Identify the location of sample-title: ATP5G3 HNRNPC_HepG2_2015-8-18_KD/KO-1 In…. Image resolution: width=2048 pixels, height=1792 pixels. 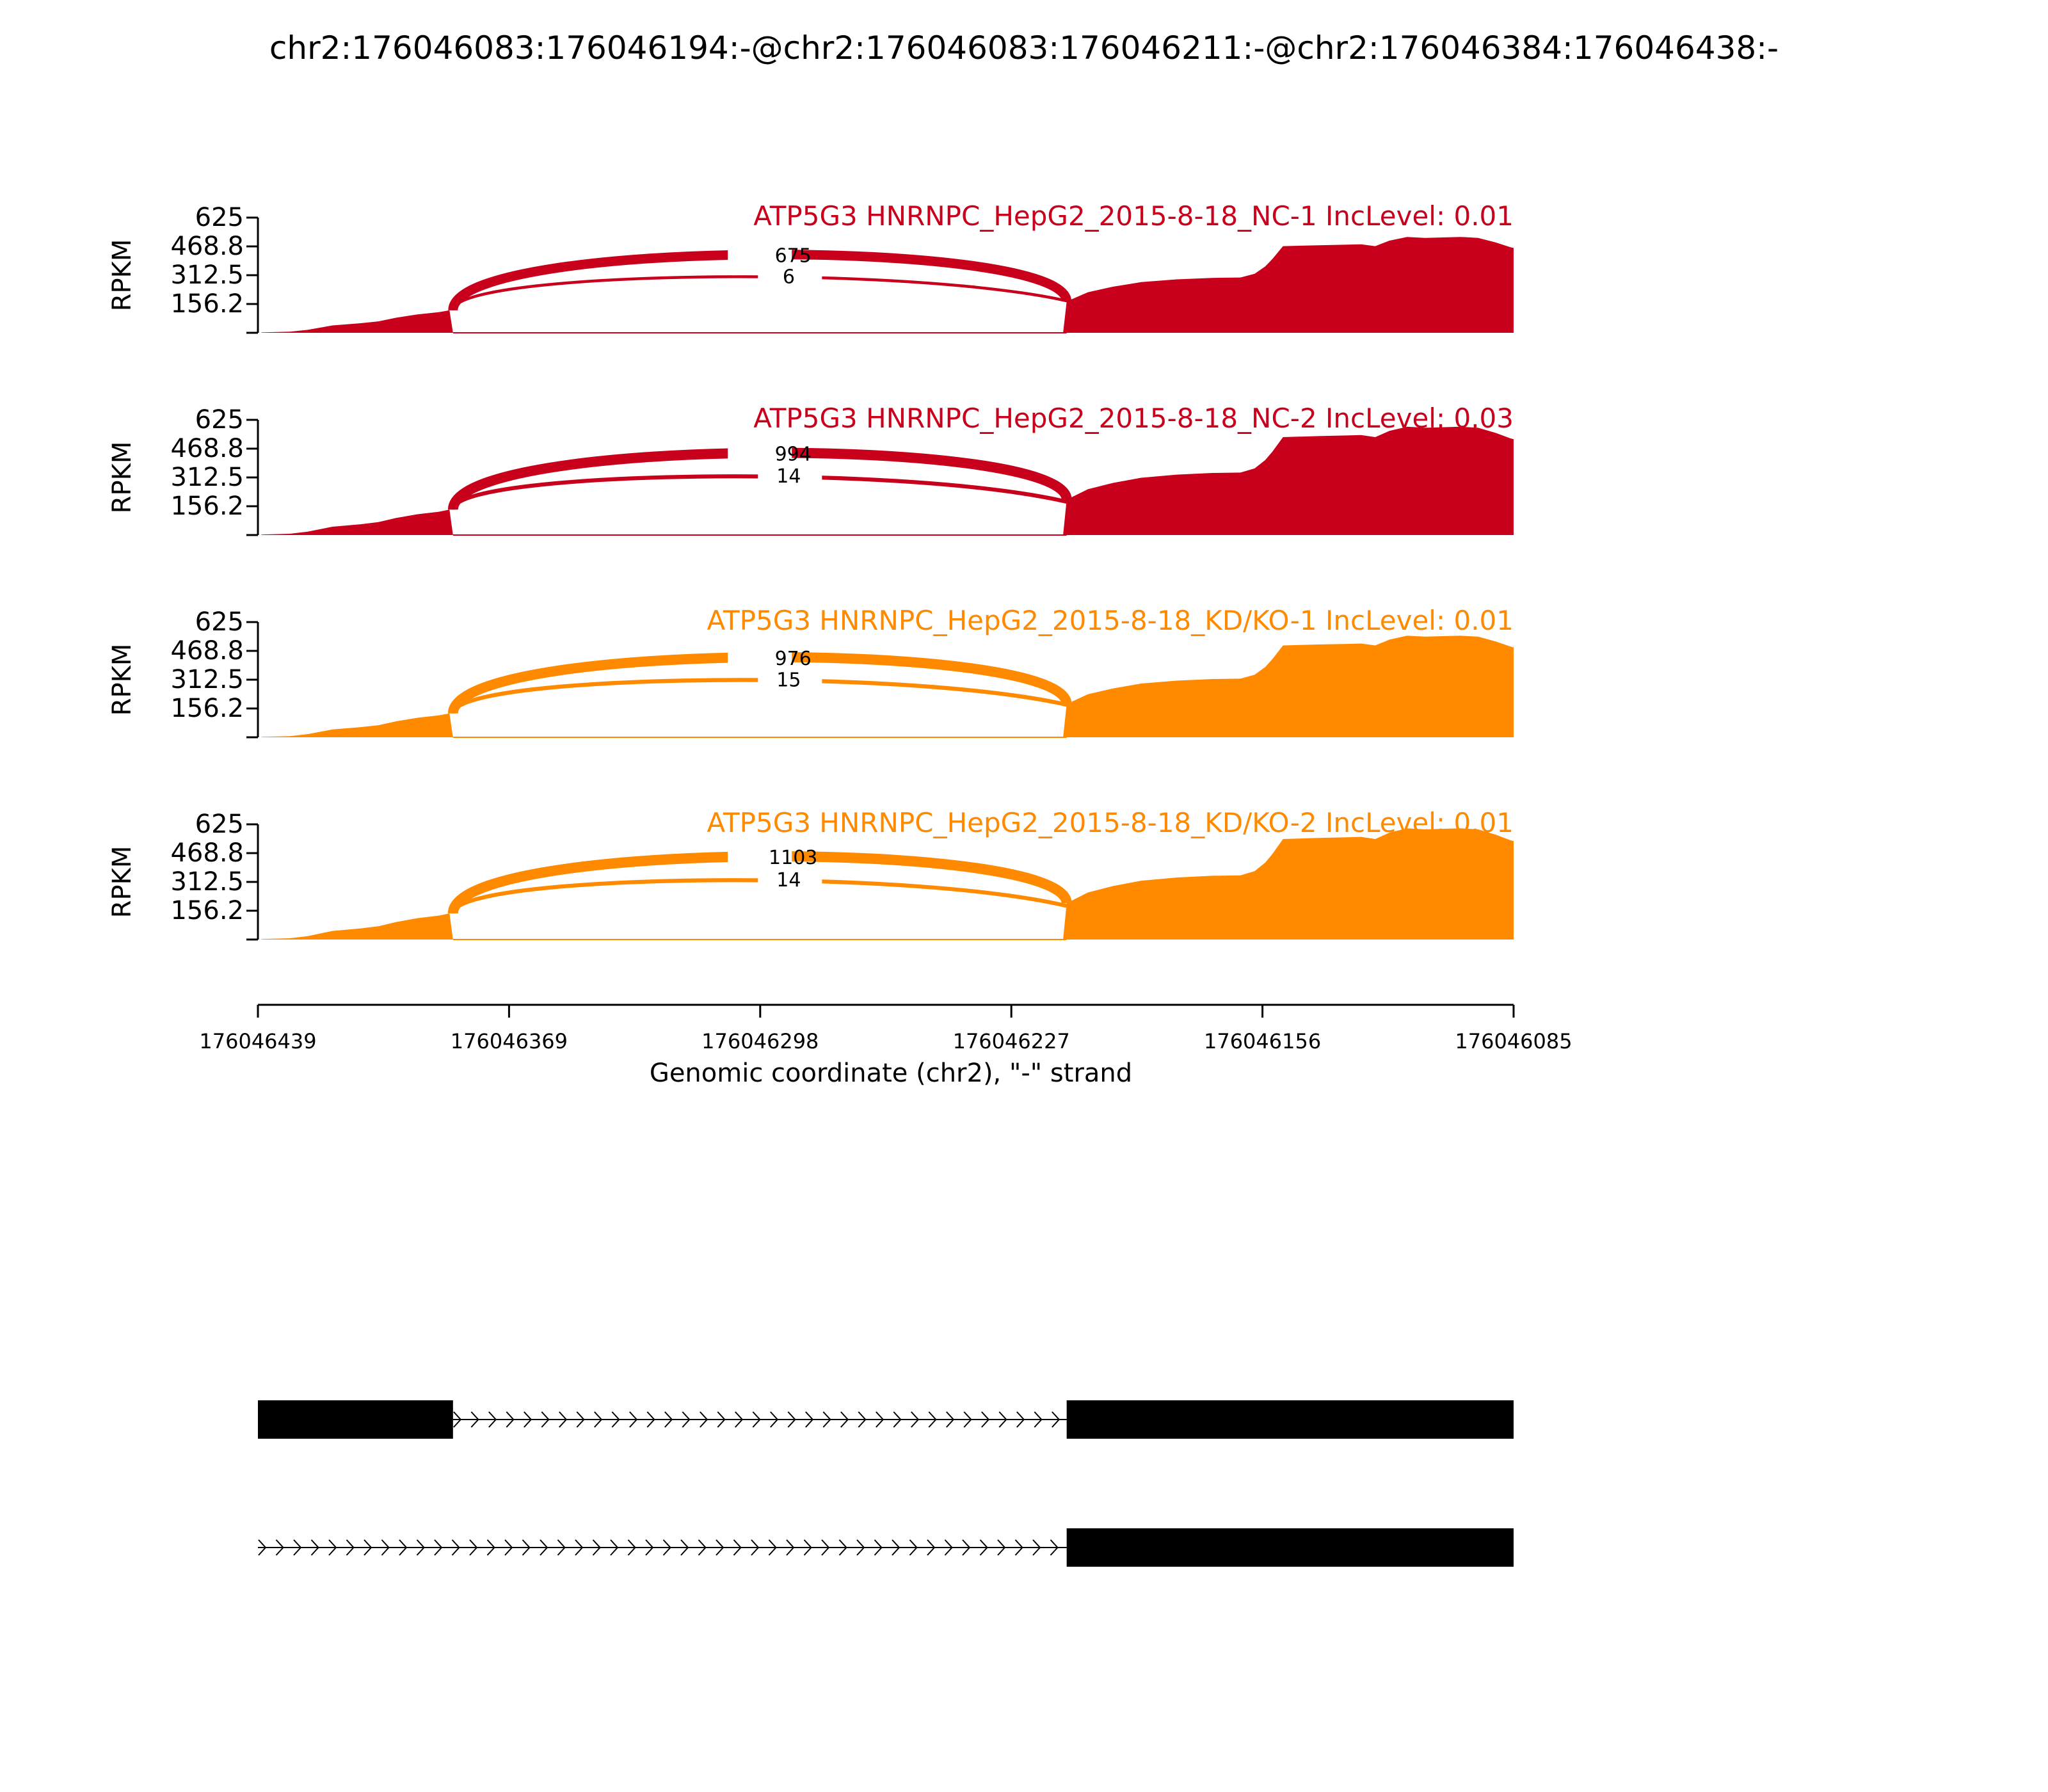
(1110, 620).